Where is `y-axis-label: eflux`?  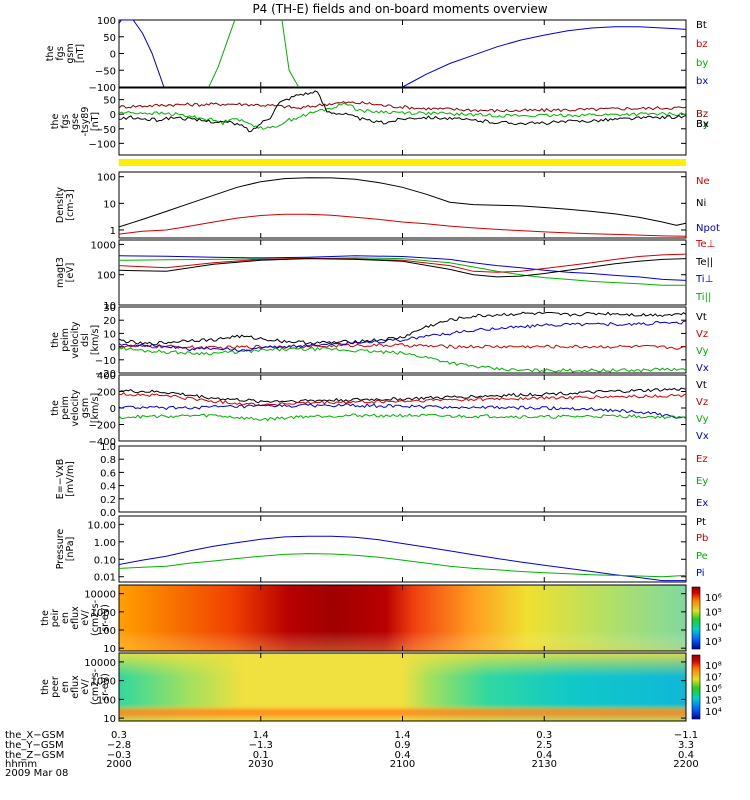 y-axis-label: eflux is located at coordinates (75, 687).